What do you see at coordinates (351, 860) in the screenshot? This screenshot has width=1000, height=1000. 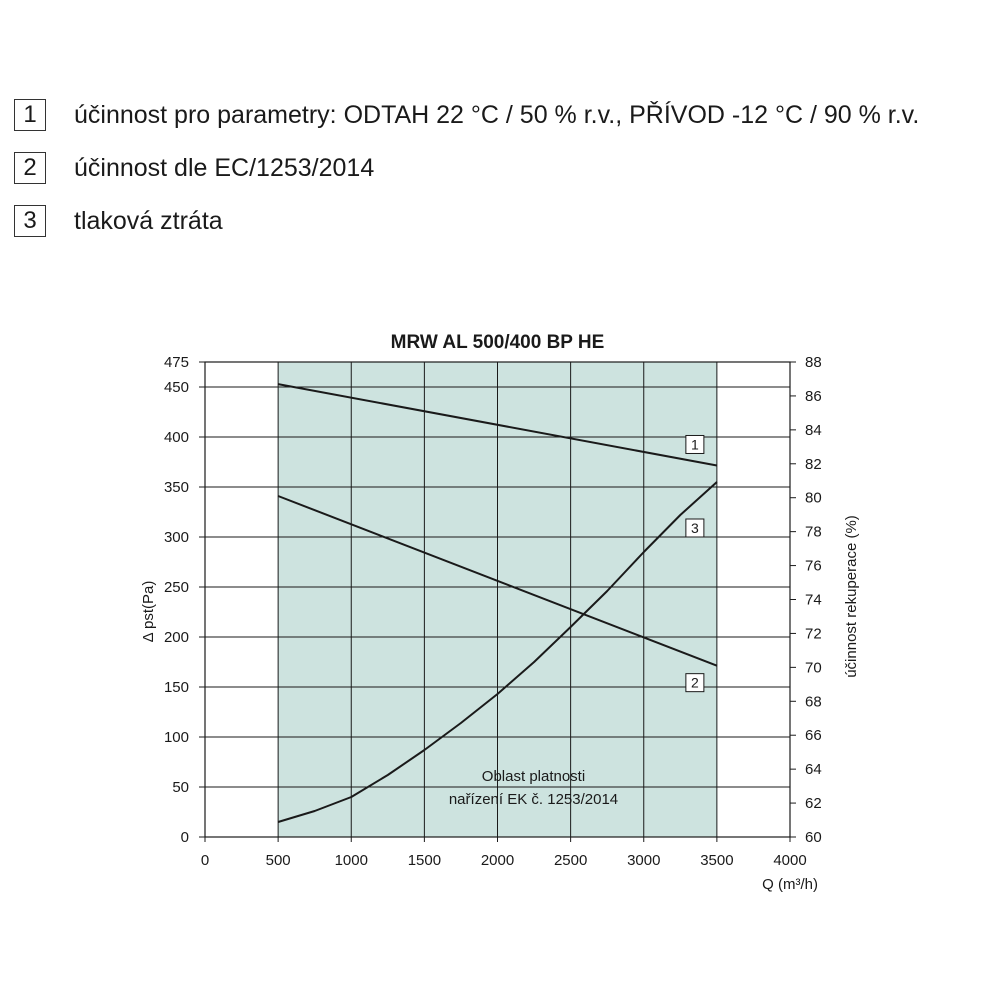 I see `x-tick-label: 1000` at bounding box center [351, 860].